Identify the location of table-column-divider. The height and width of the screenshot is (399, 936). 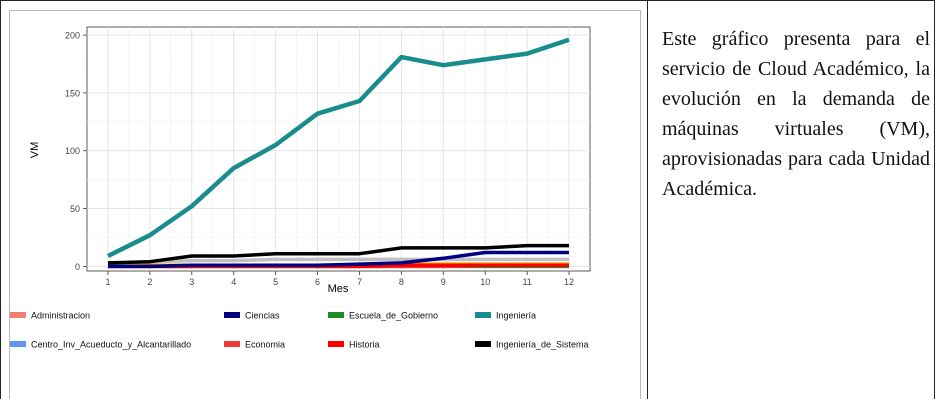
(647, 199).